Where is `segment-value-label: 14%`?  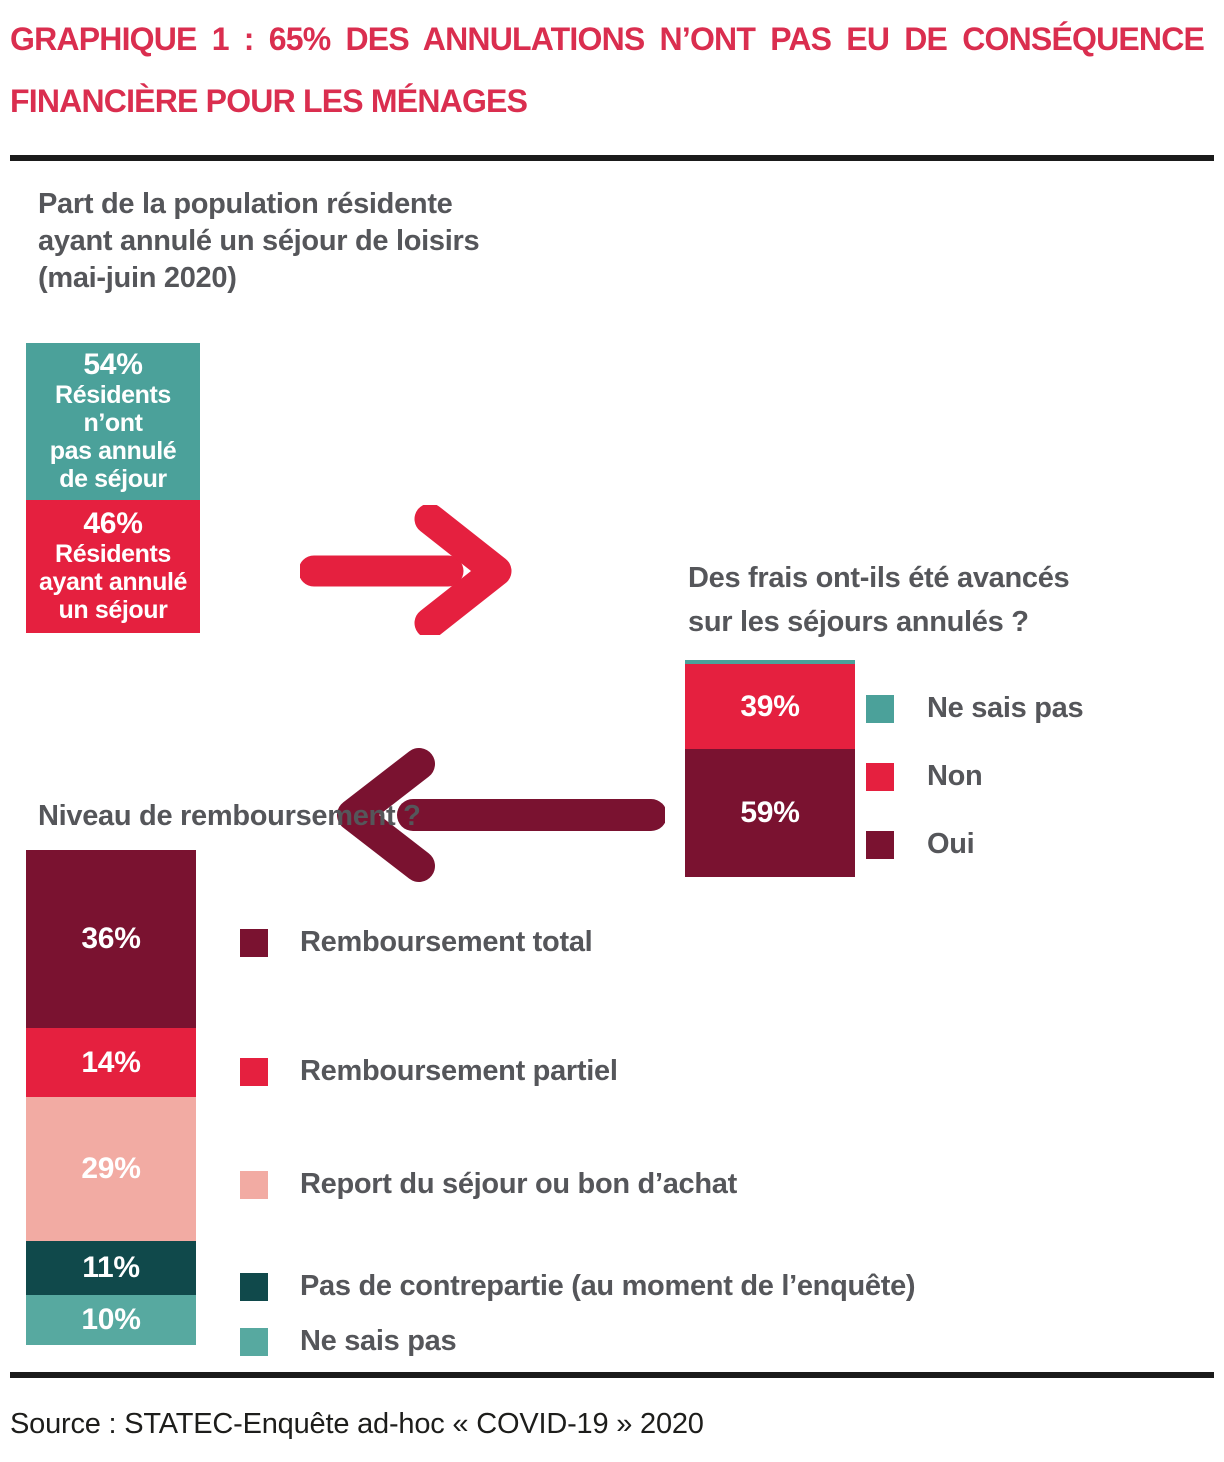
segment-value-label: 14% is located at coordinates (111, 1062).